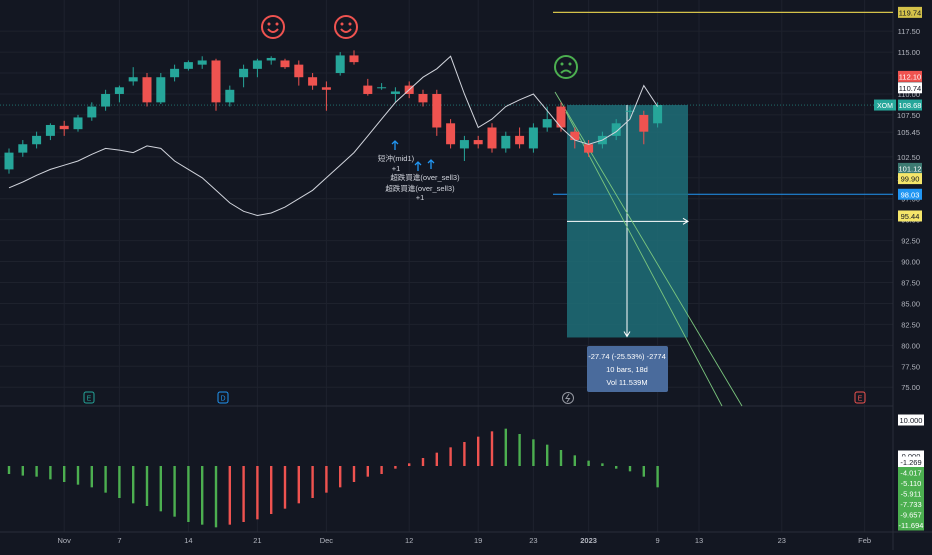  I want to click on sentiment-markers, so click(419, 47).